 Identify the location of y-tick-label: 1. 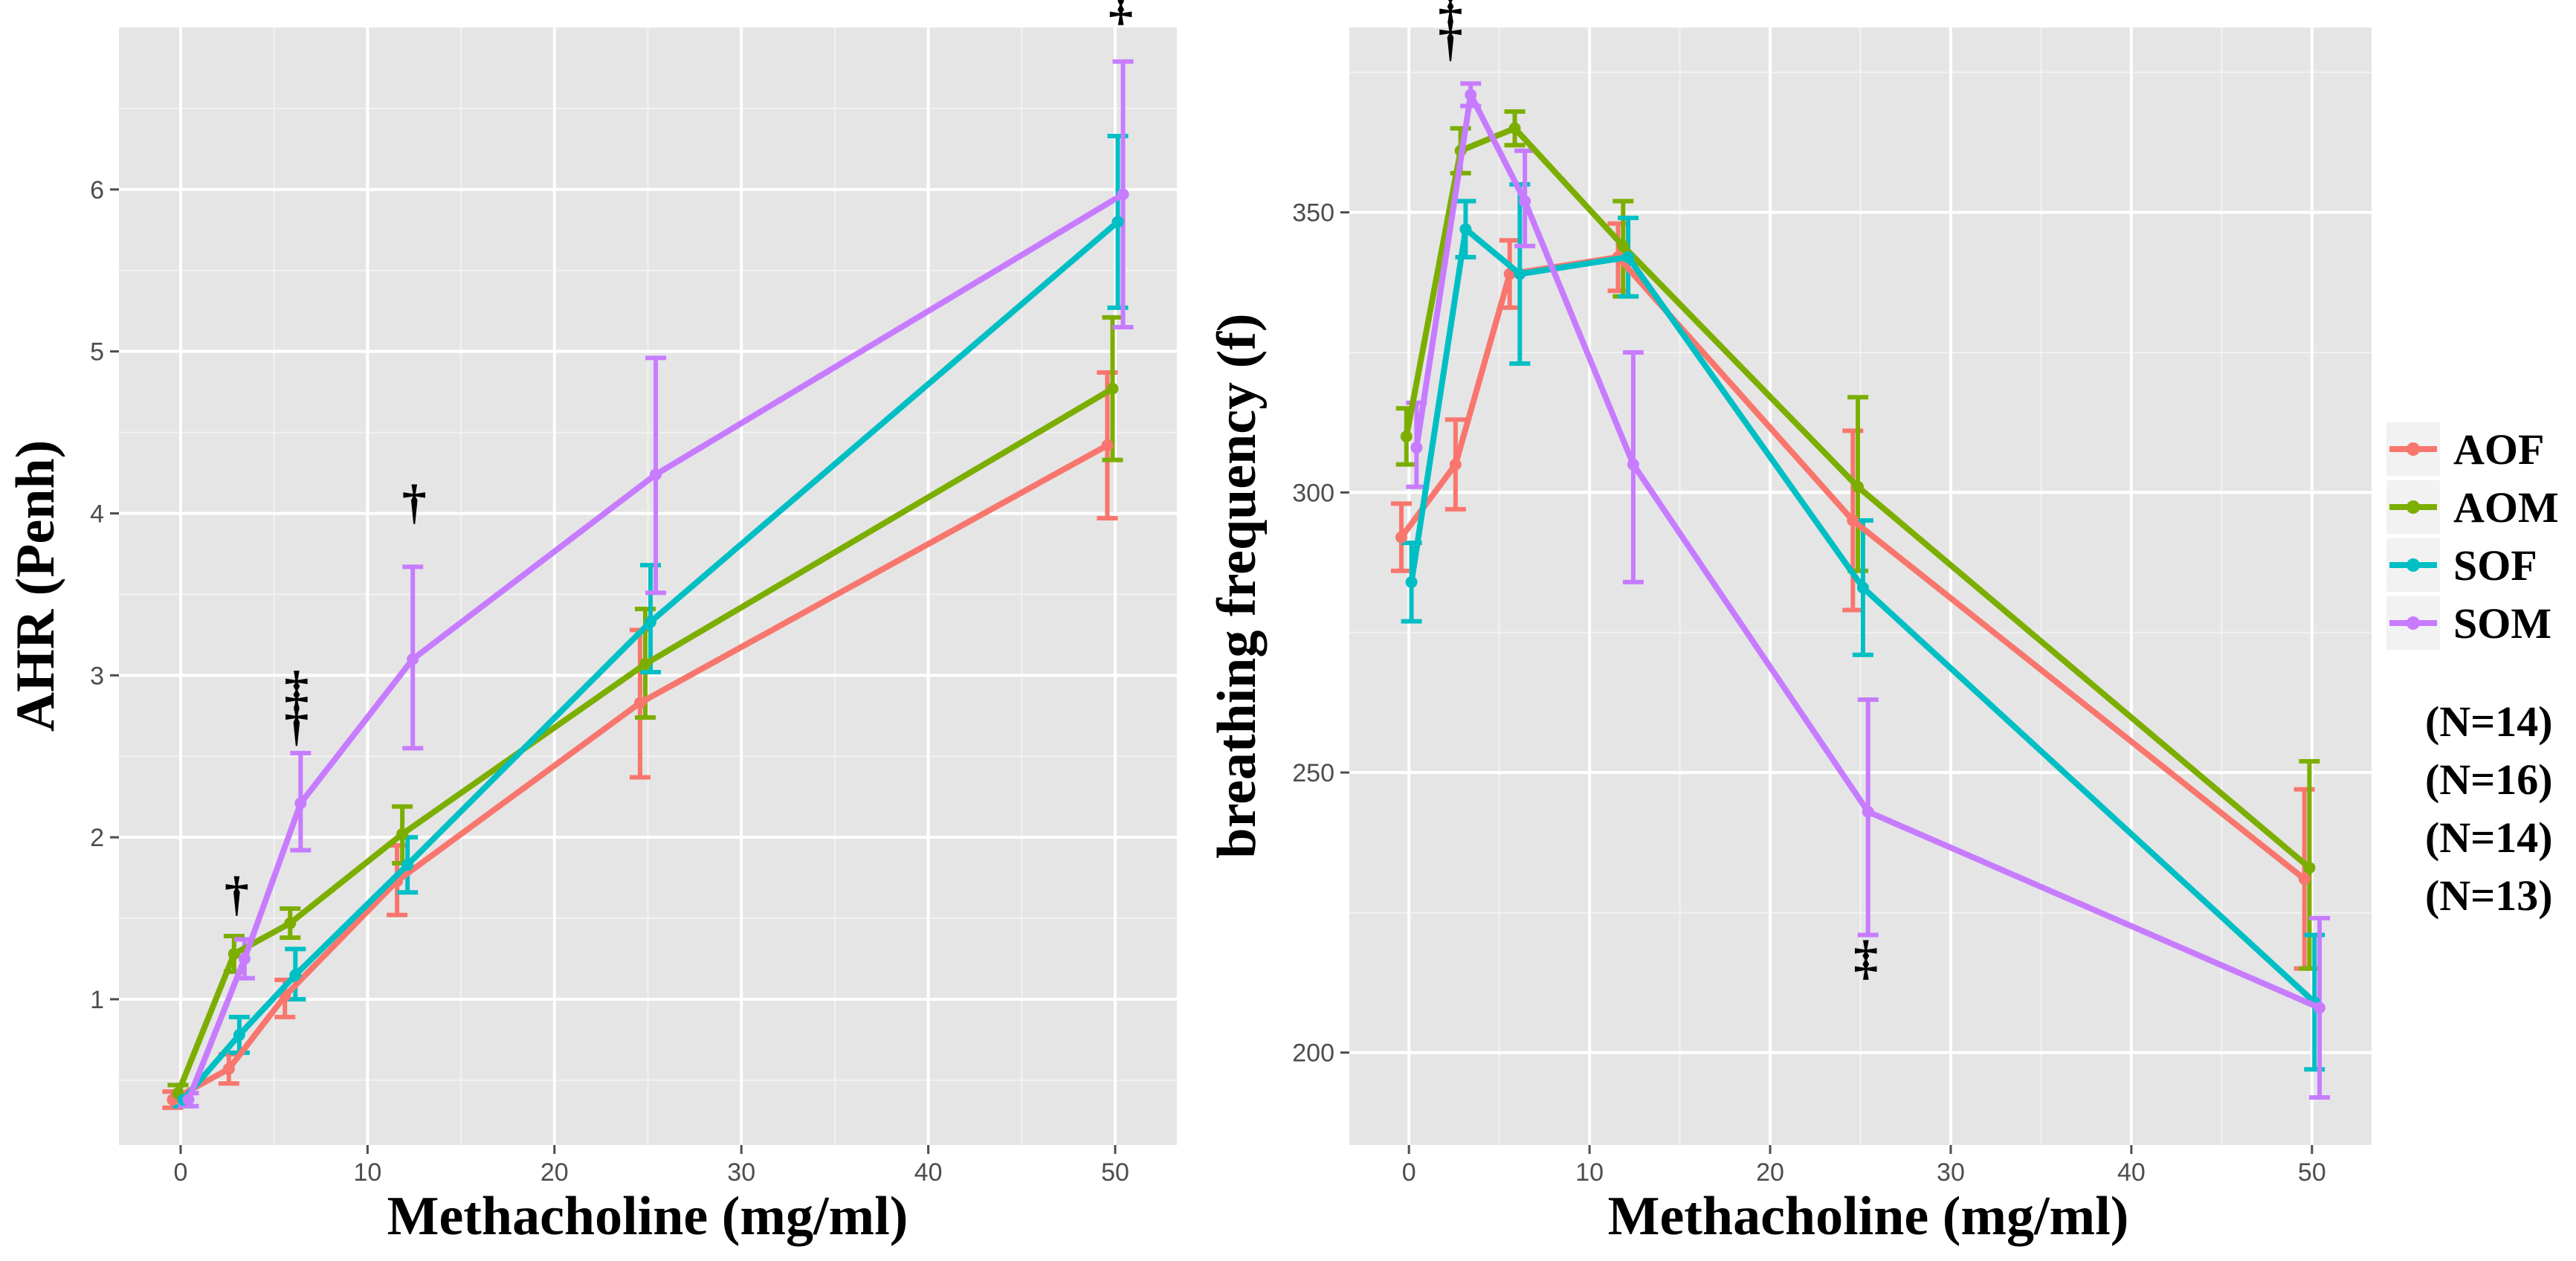
(97, 1000).